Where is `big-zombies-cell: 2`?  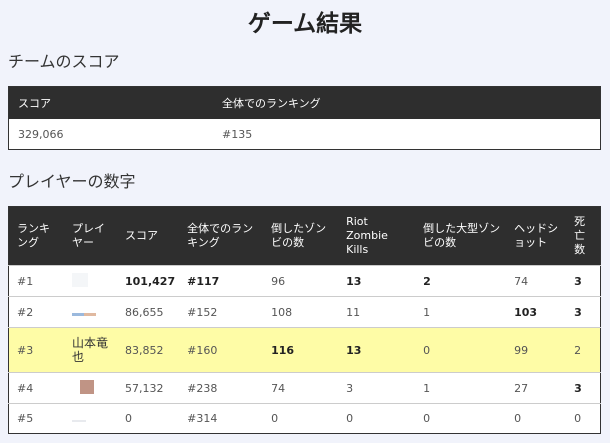 big-zombies-cell: 2 is located at coordinates (461, 281).